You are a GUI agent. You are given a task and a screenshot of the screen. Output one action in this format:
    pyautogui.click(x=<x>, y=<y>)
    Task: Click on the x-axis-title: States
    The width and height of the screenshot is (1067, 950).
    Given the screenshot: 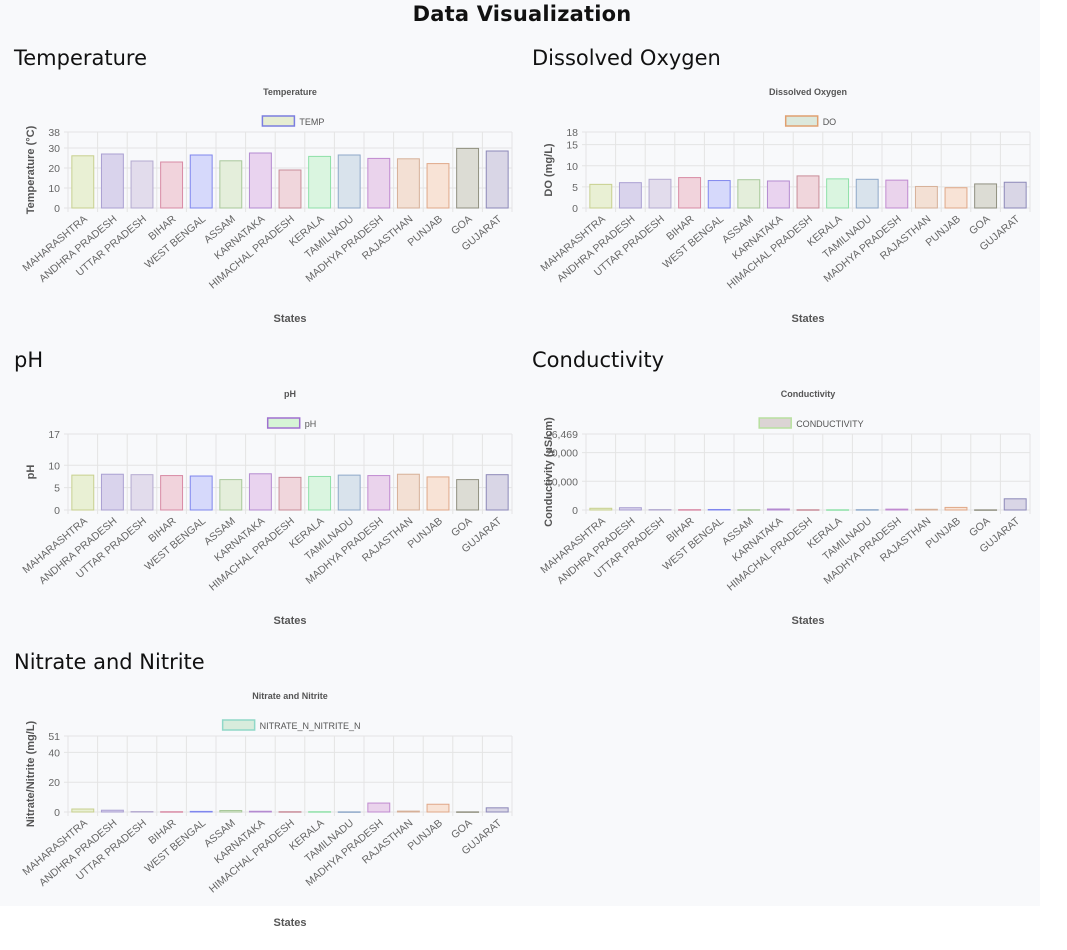 What is the action you would take?
    pyautogui.click(x=289, y=923)
    